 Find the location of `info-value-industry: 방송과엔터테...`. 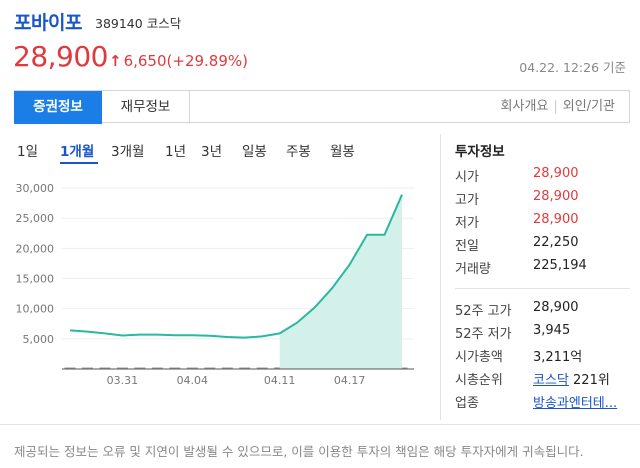

info-value-industry: 방송과엔터테... is located at coordinates (575, 401).